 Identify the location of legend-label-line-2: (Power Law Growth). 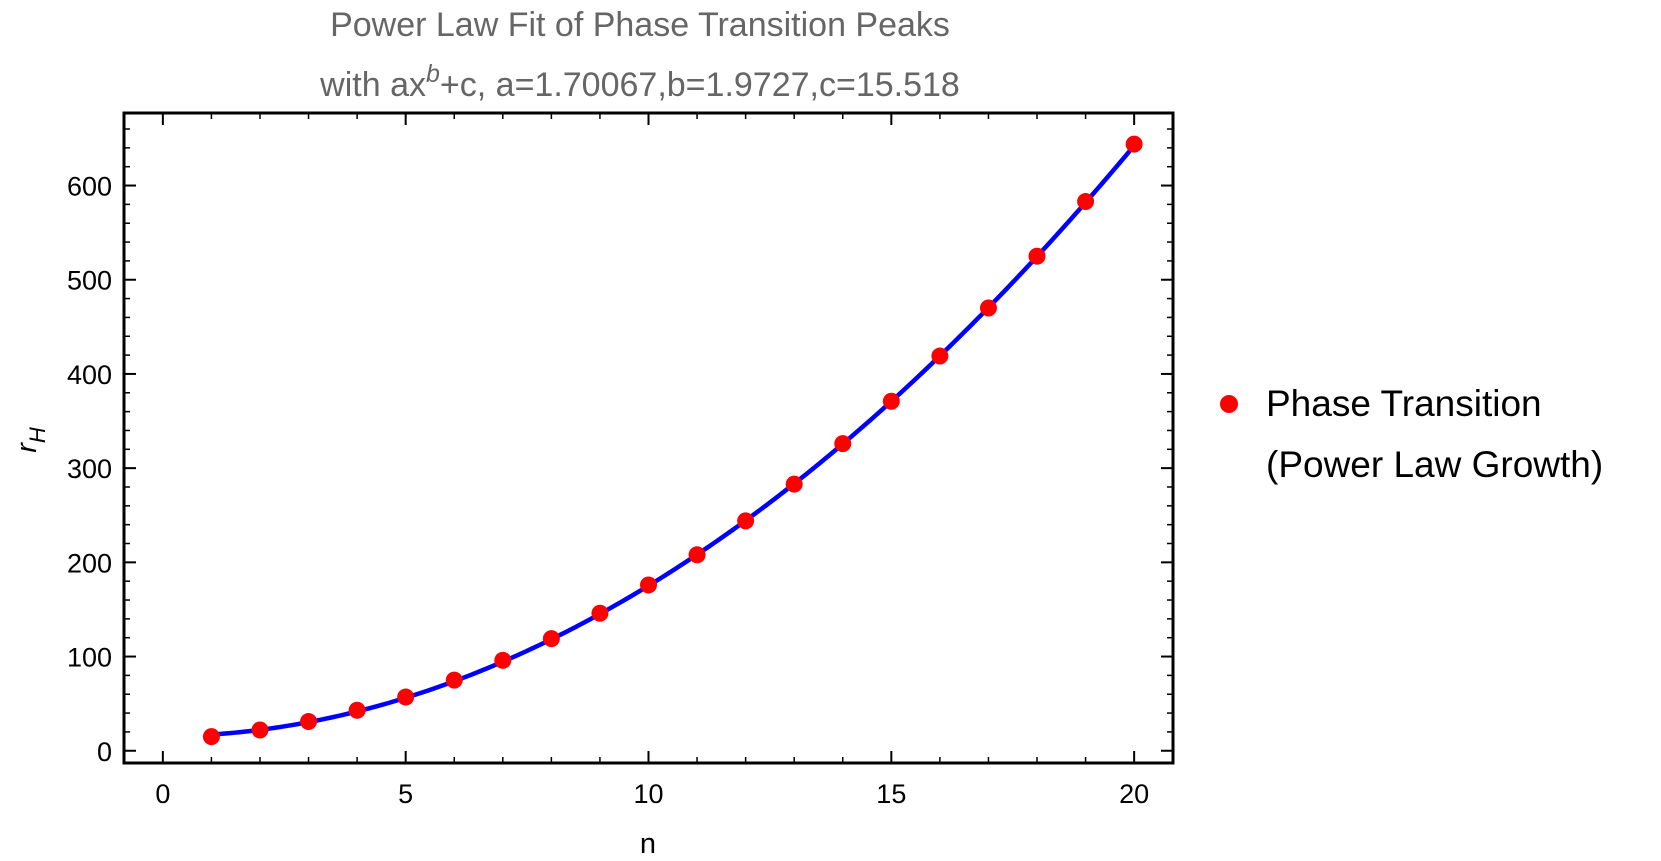
(1434, 464).